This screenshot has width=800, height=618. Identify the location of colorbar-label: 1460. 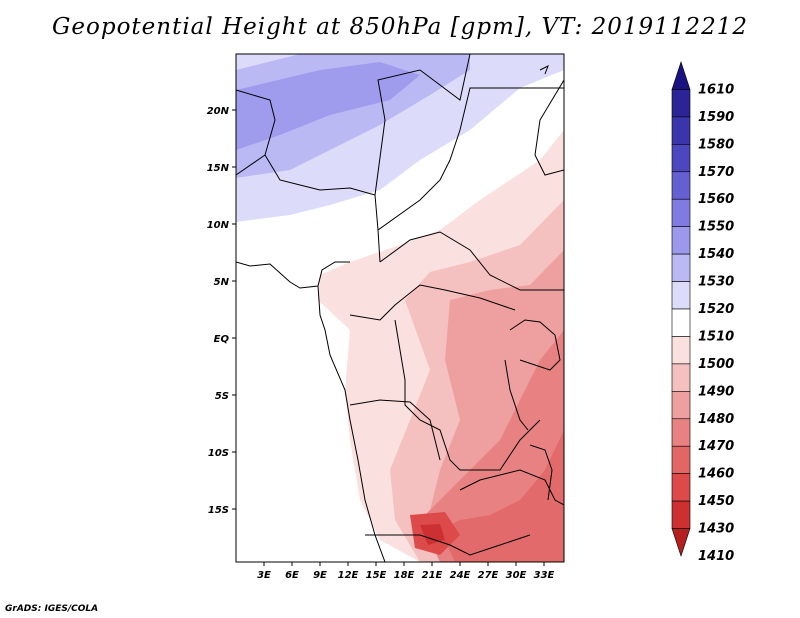
(716, 474).